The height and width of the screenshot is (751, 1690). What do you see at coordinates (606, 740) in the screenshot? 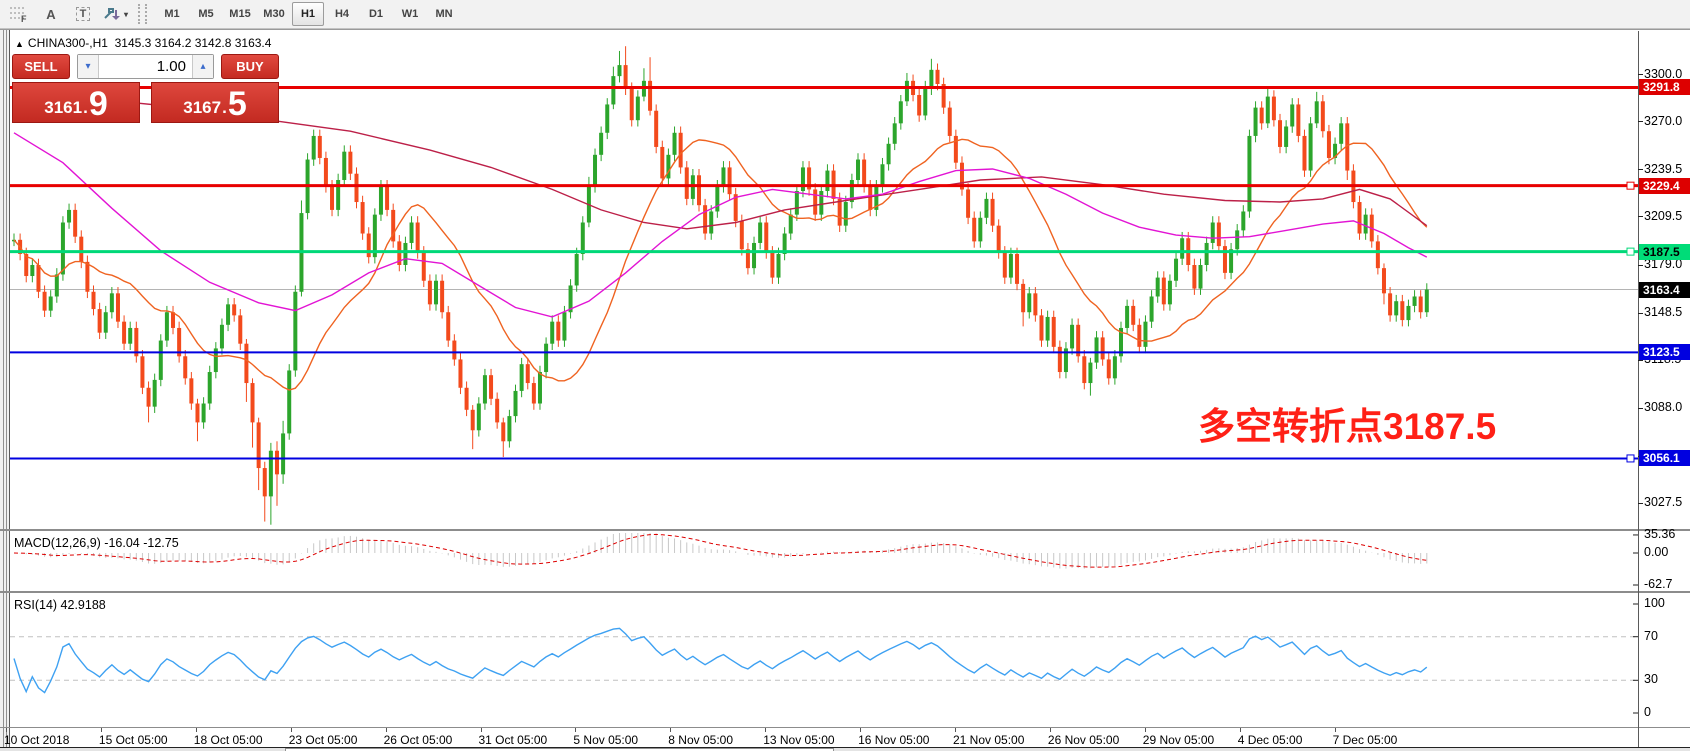
I see `time-axis-label: 5 Nov 05:00` at bounding box center [606, 740].